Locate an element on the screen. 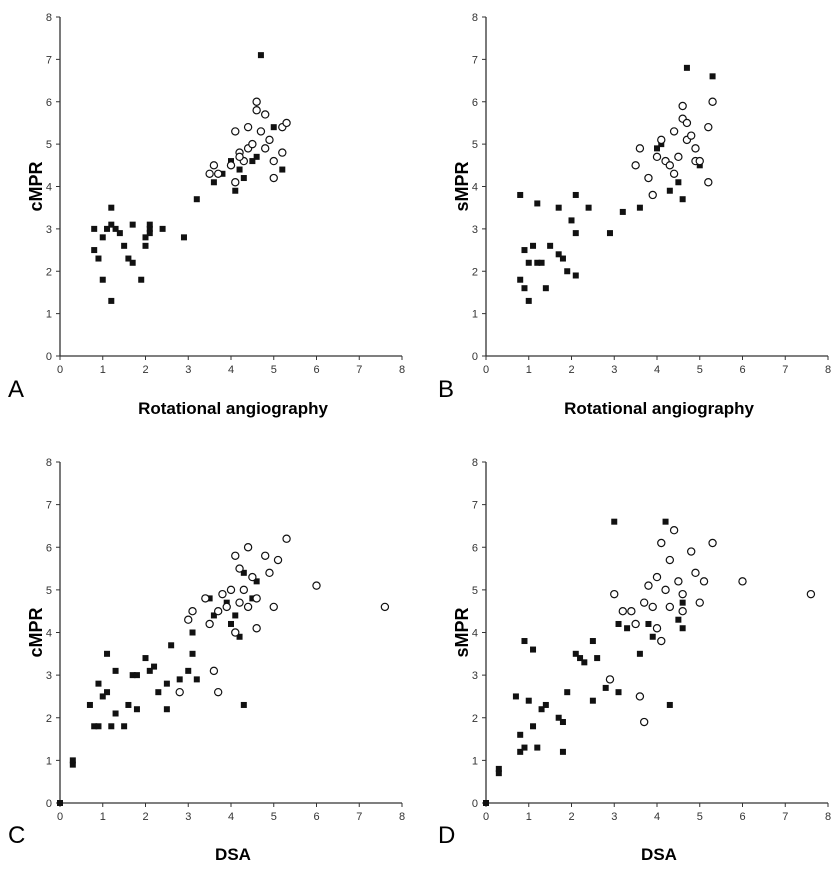 The image size is (833, 878). y-axis-label: cMPR is located at coordinates (36, 632).